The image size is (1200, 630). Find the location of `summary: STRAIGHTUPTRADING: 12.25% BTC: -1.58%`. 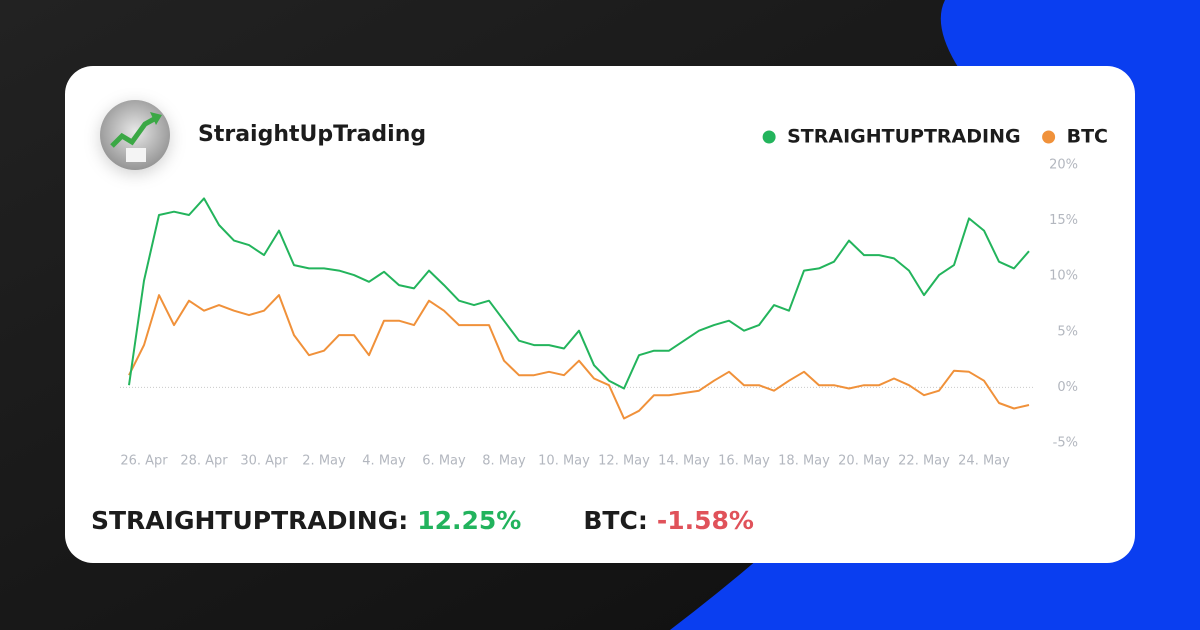

summary: STRAIGHTUPTRADING: 12.25% BTC: -1.58% is located at coordinates (422, 520).